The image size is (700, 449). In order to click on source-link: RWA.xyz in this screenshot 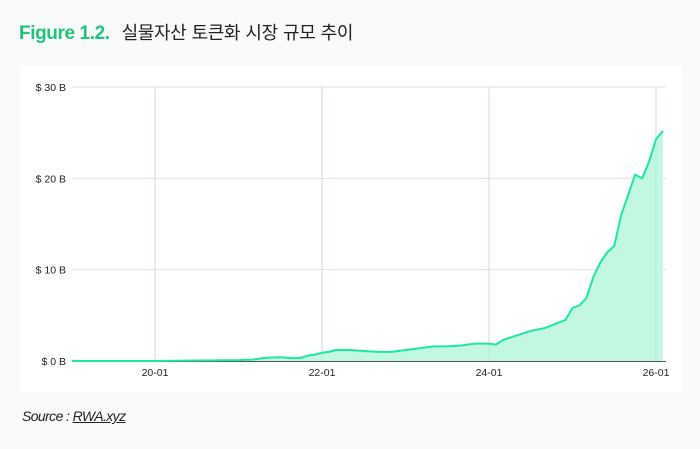, I will do `click(99, 416)`.